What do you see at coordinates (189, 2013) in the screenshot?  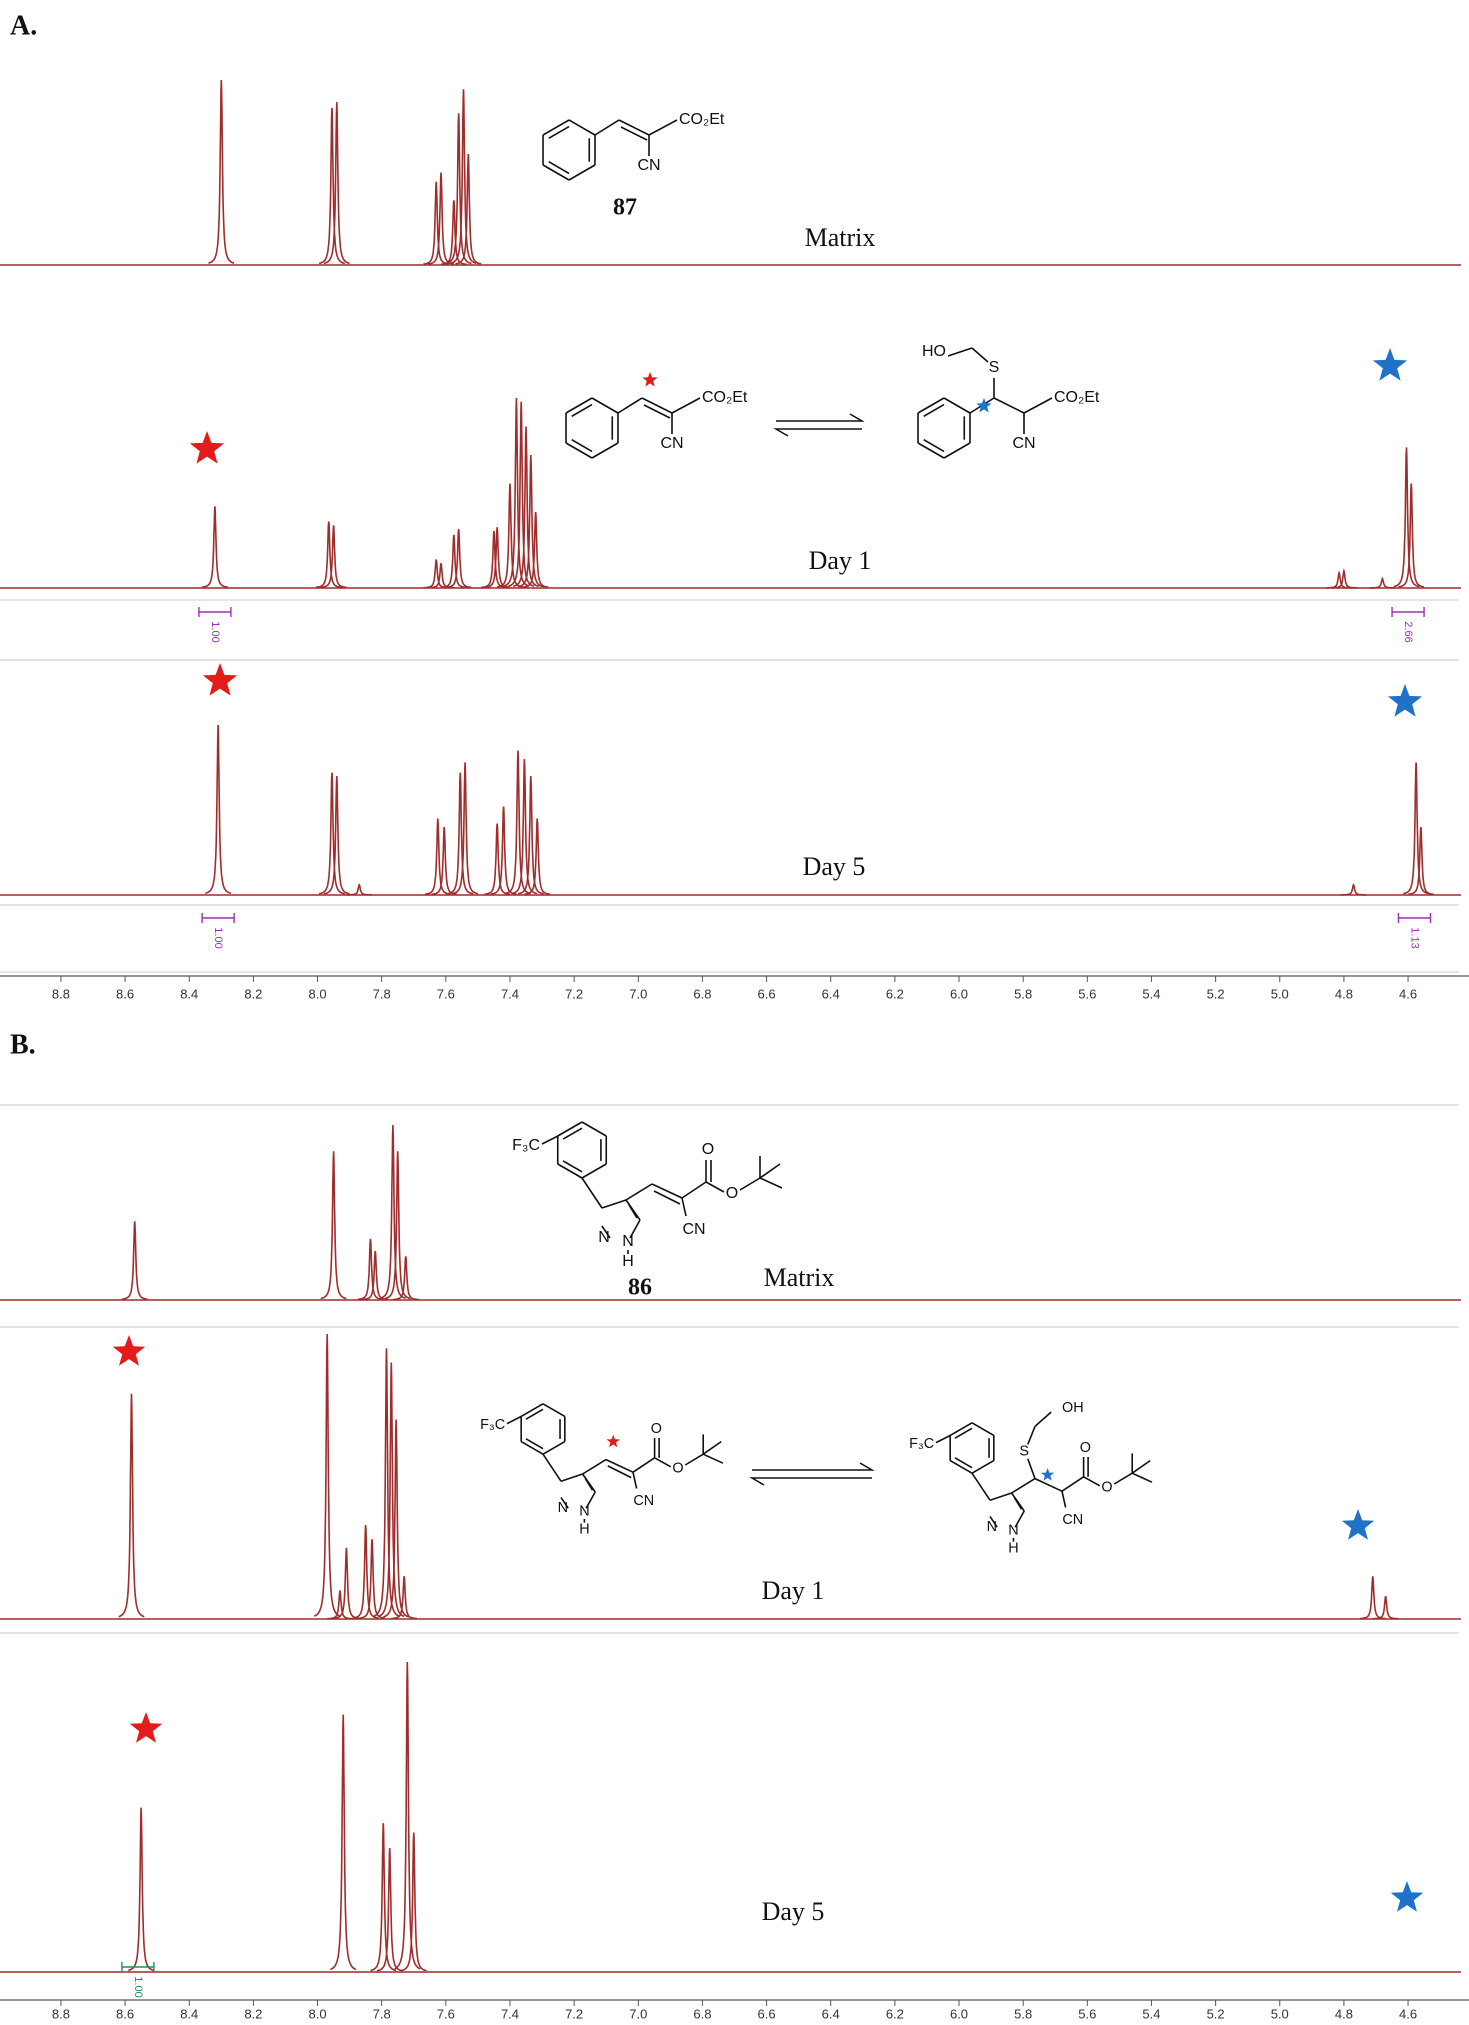 I see `x-tick-label: 8.4` at bounding box center [189, 2013].